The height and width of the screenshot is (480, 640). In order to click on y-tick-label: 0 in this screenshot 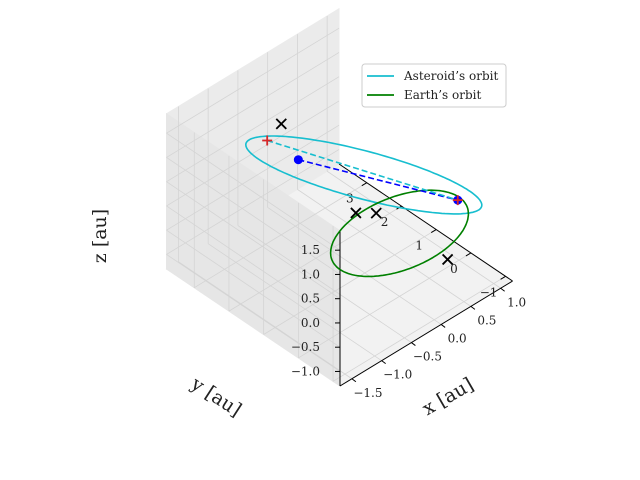, I will do `click(454, 269)`.